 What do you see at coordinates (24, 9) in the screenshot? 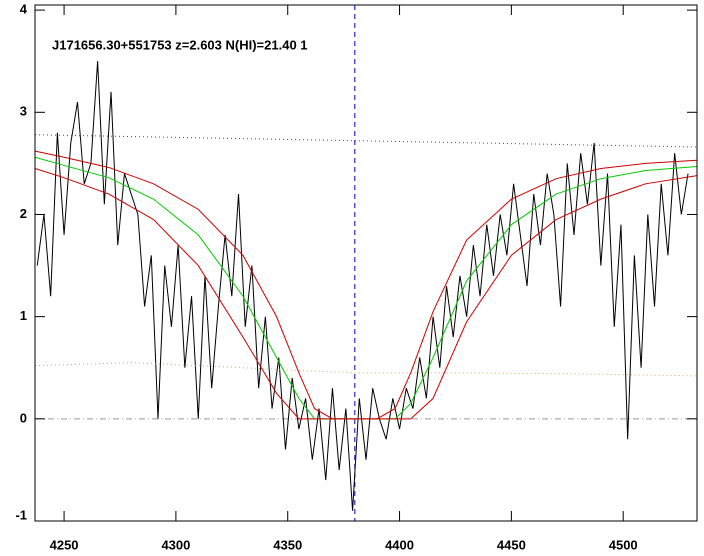
I see `y-tick-label: 4` at bounding box center [24, 9].